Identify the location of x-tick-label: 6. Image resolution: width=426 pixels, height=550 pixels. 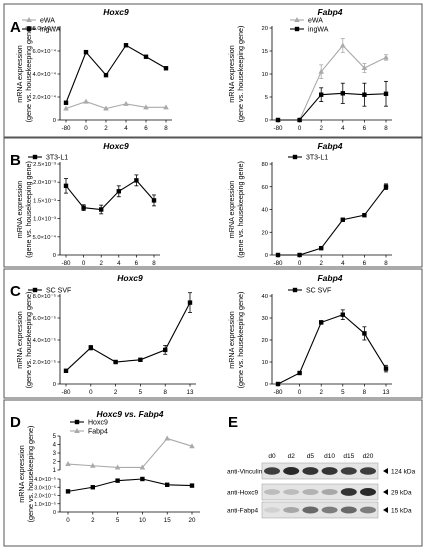
(146, 128).